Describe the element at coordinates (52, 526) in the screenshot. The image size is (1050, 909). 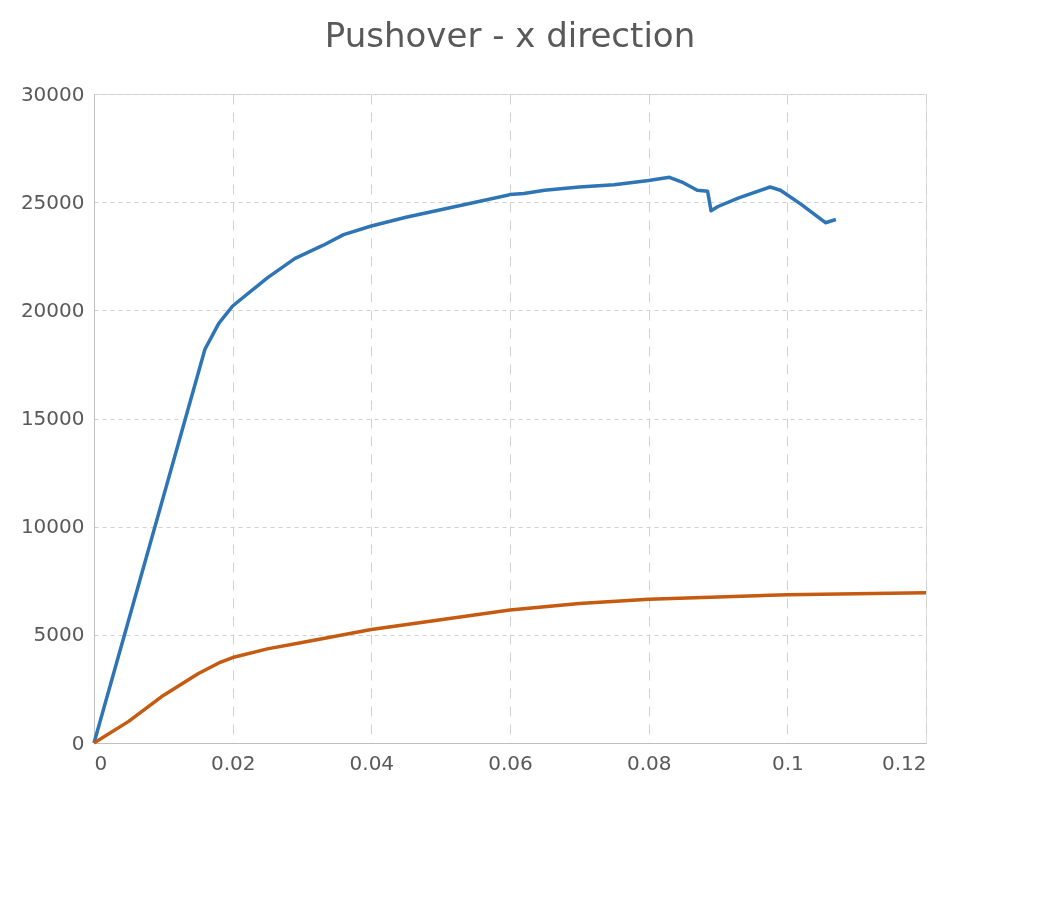
I see `y-tick-label: 10000` at that location.